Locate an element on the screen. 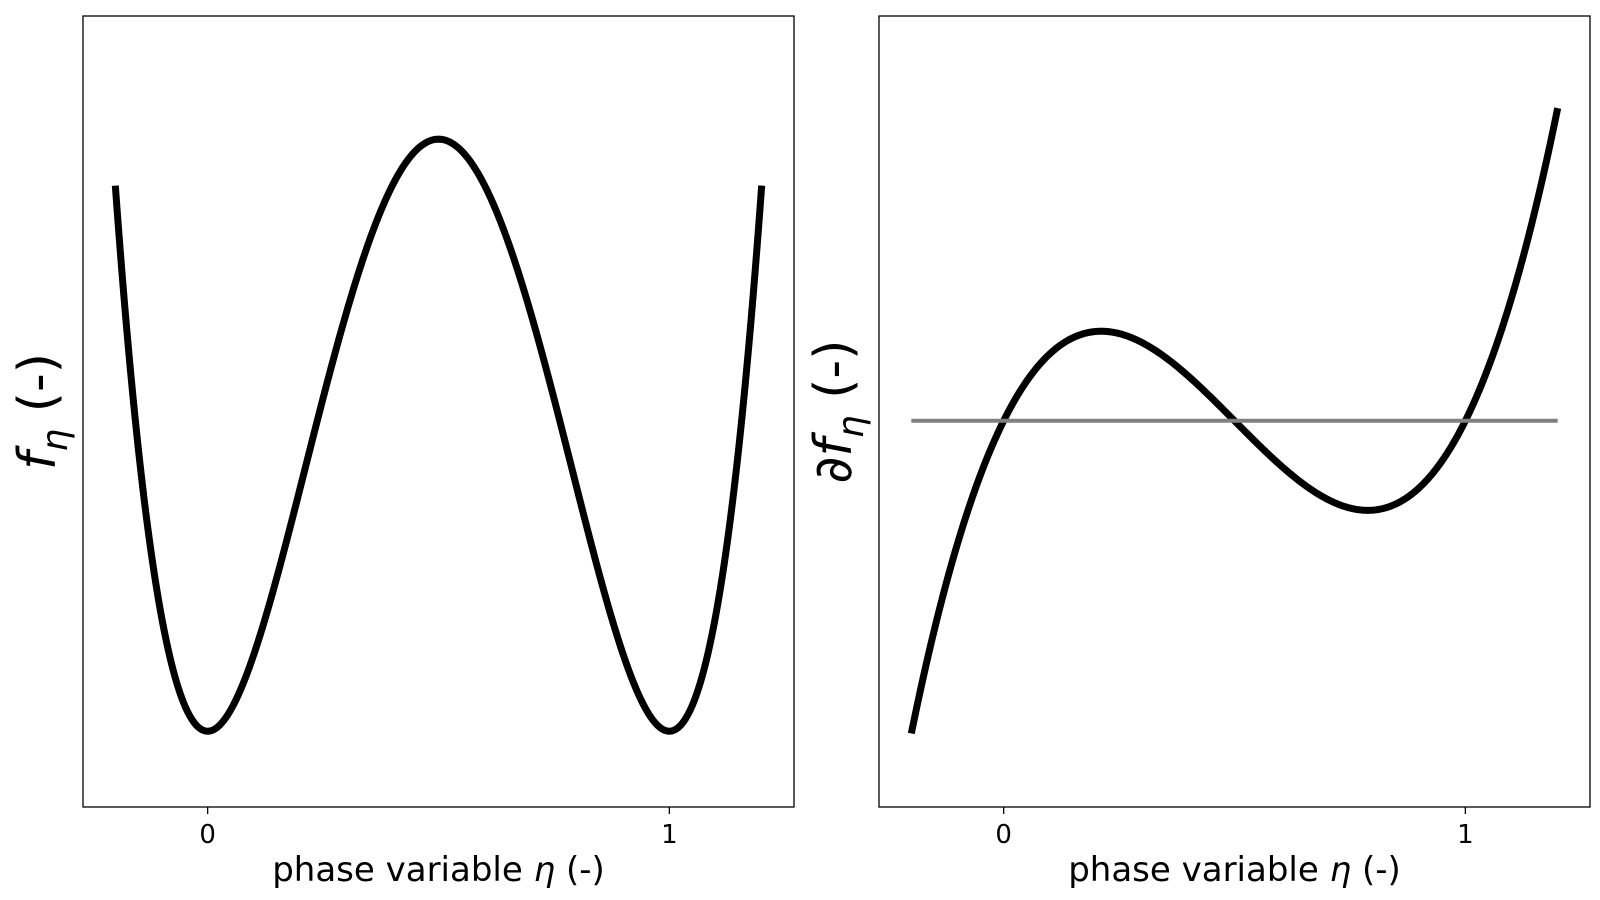 The width and height of the screenshot is (1600, 900). right-xtick-label-0: 0 is located at coordinates (1003, 835).